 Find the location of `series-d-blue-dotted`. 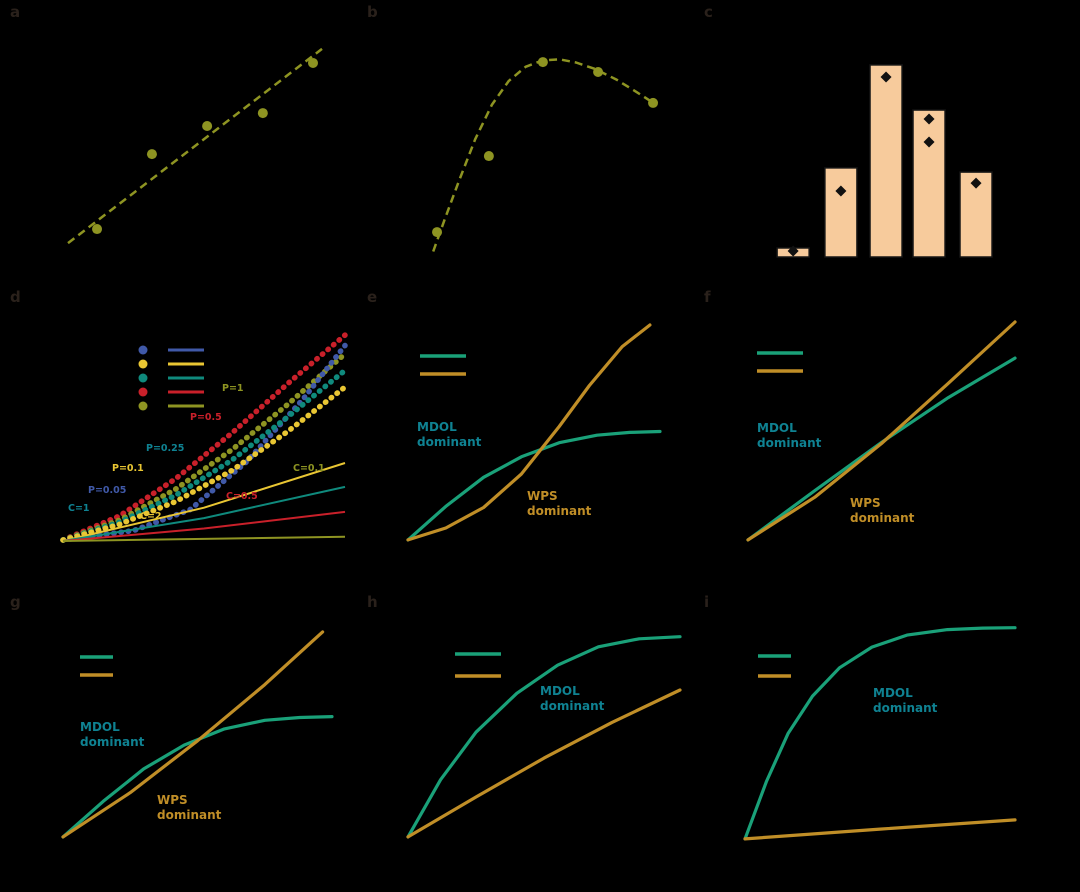

series-d-blue-dotted is located at coordinates (204, 442).